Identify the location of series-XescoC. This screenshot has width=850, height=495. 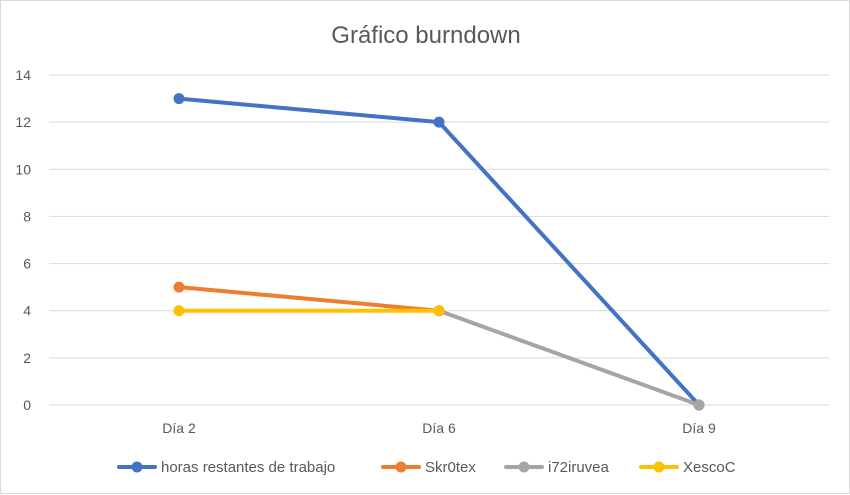
(309, 311).